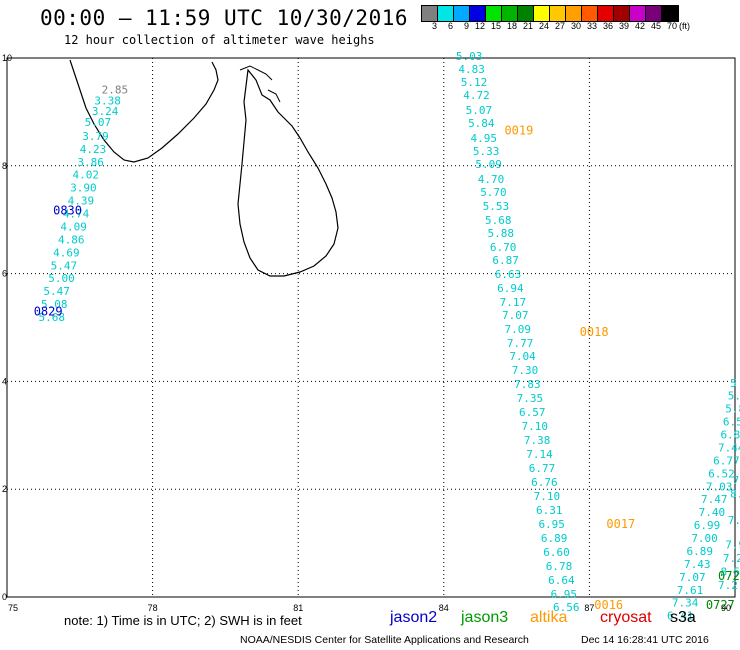 This screenshot has width=740, height=650. Describe the element at coordinates (7, 327) in the screenshot. I see `y-axis-ticks: 0 2 4 6 8 10` at that location.